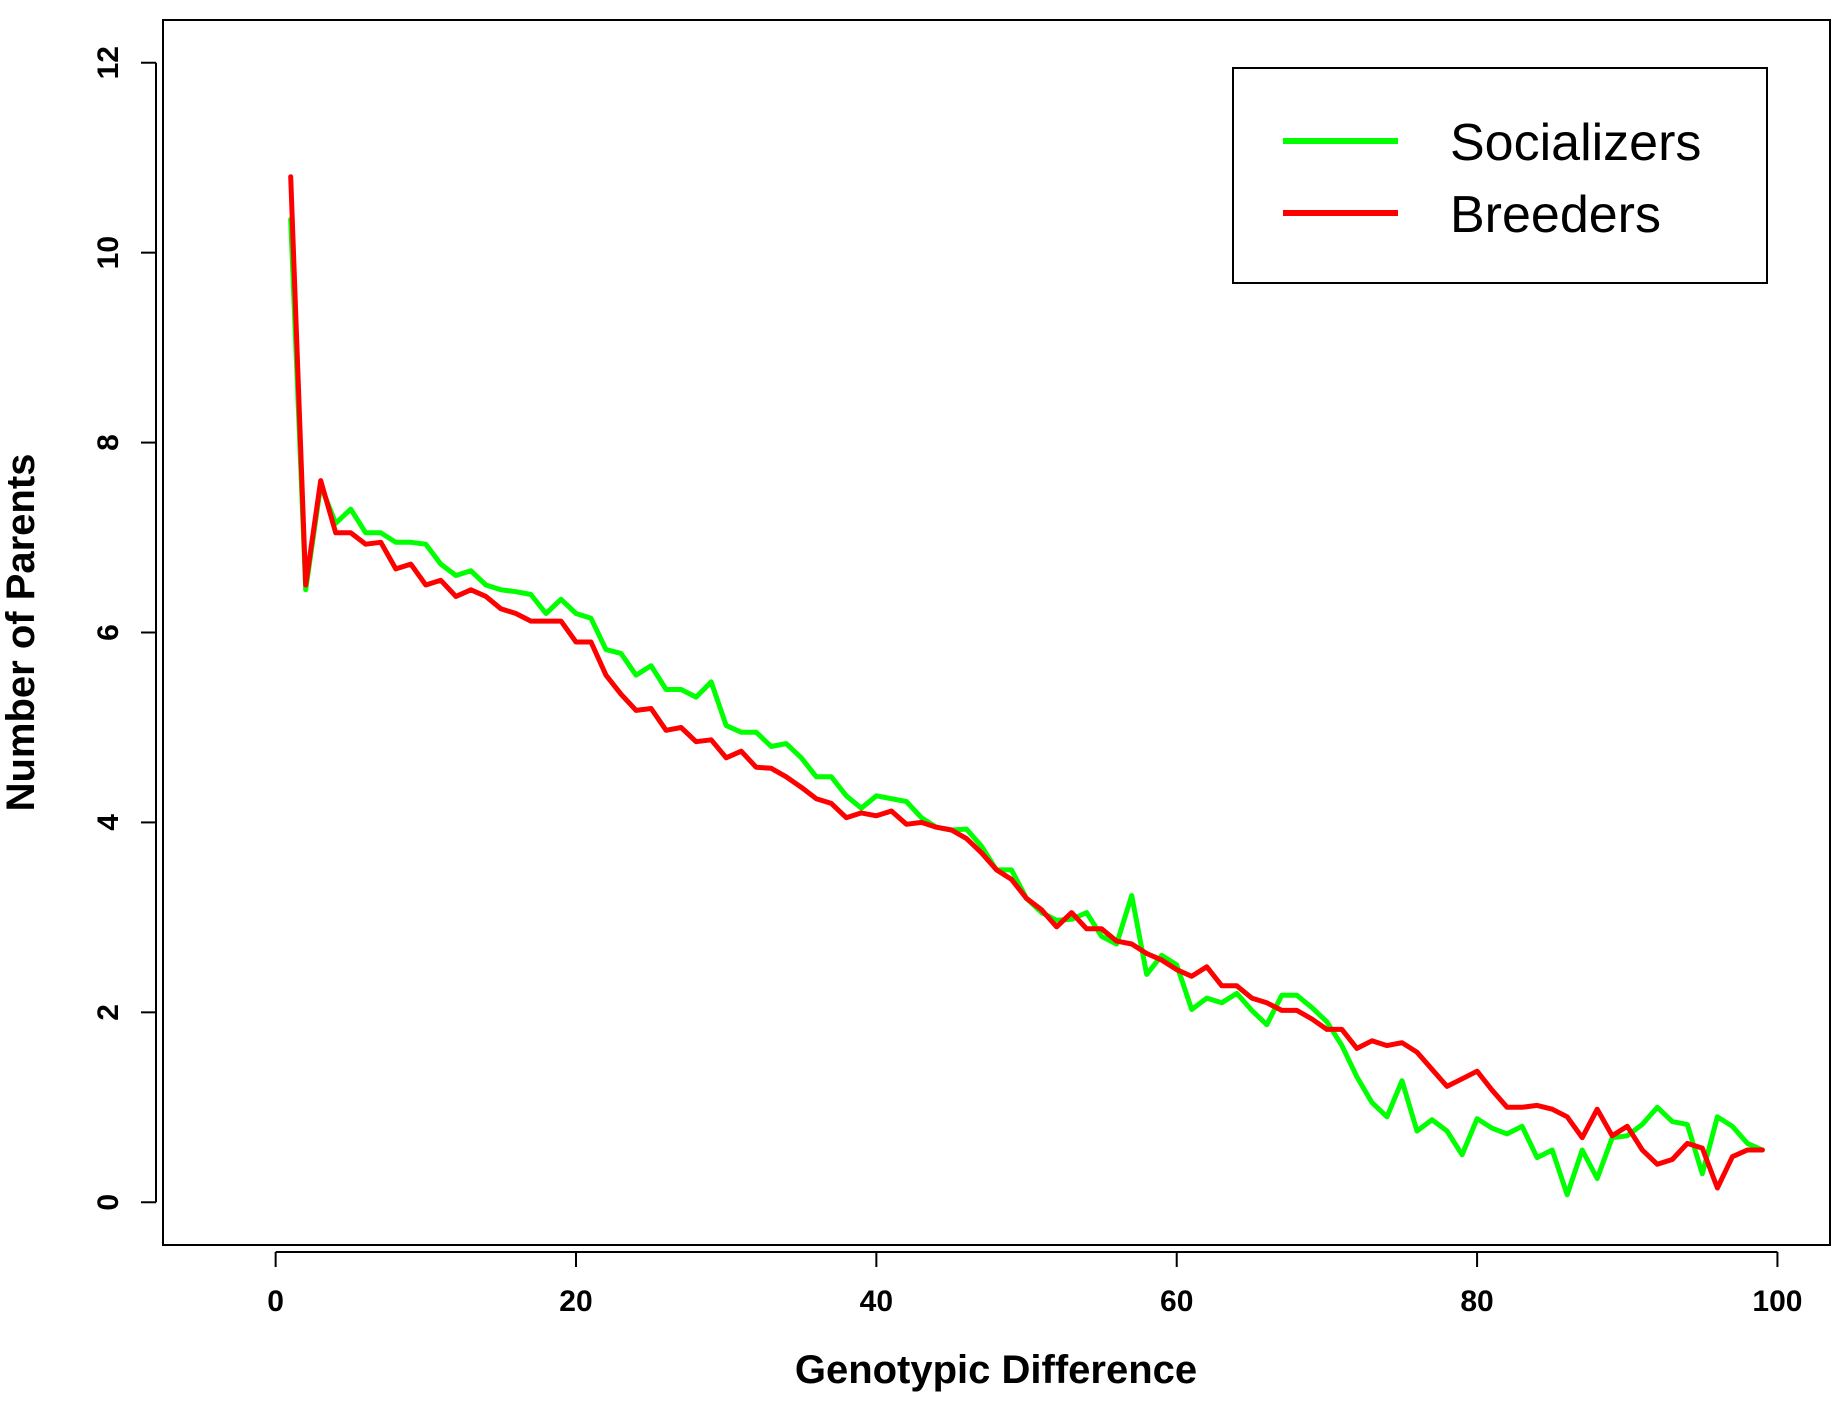  I want to click on y-tick-label: 4, so click(108, 822).